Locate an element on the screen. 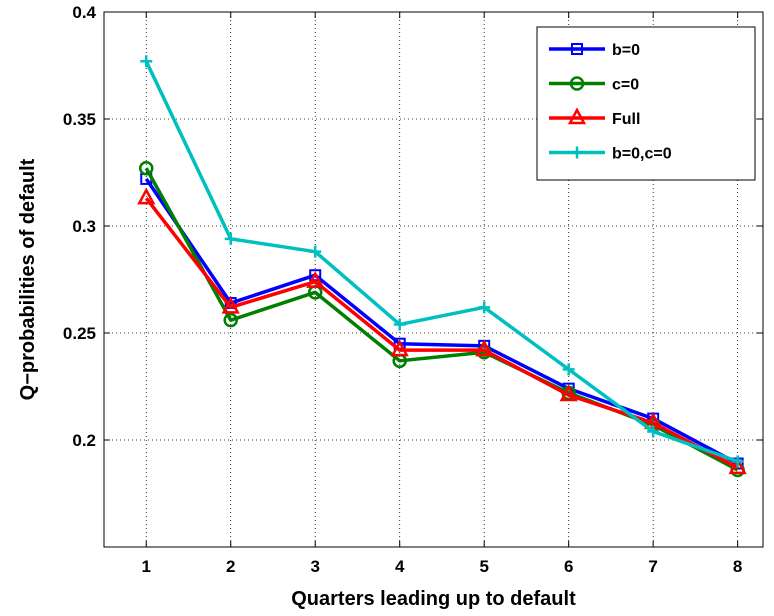 The height and width of the screenshot is (616, 774). y-axis-title: Q−probabilities of default is located at coordinates (28, 279).